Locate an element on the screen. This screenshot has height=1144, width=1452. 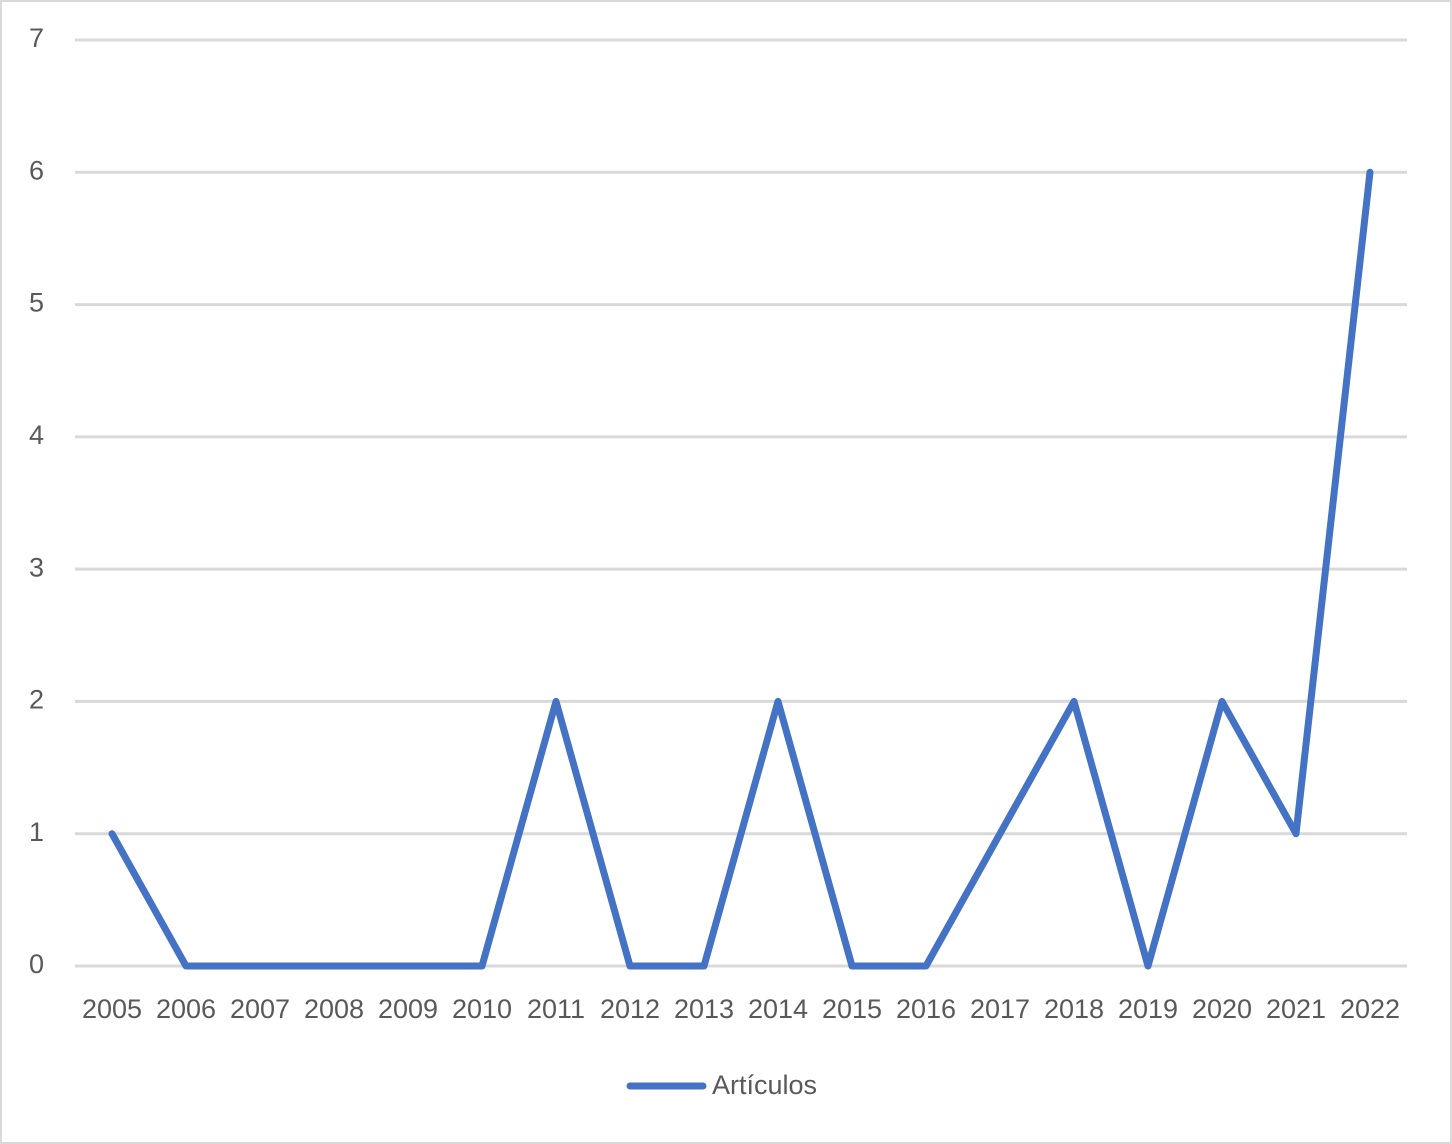
x-tick-label: 2006 is located at coordinates (186, 1009).